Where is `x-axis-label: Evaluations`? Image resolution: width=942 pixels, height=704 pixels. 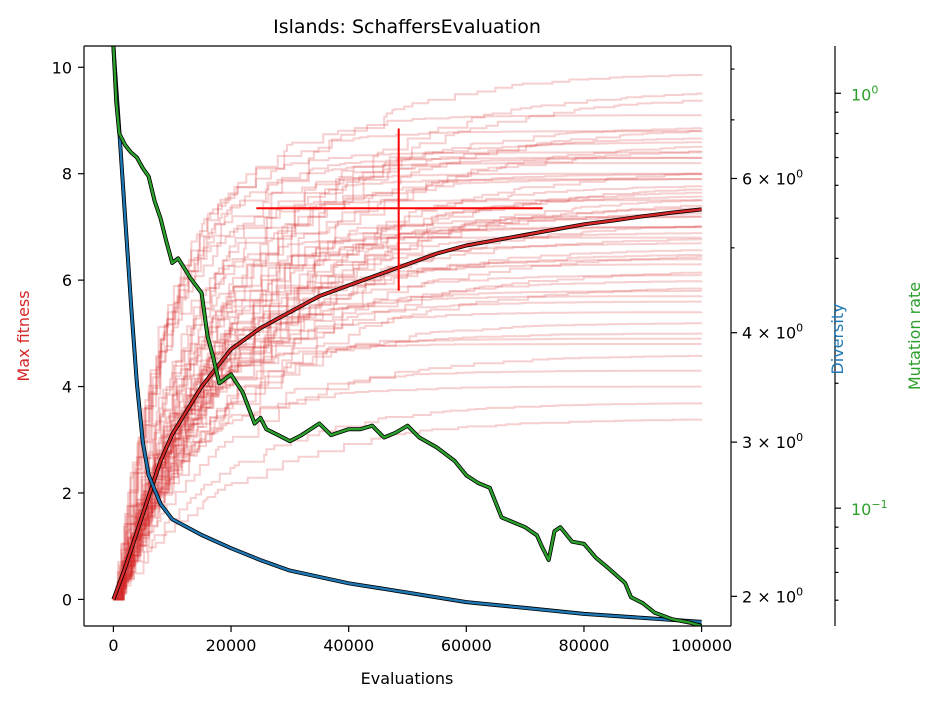
x-axis-label: Evaluations is located at coordinates (407, 678).